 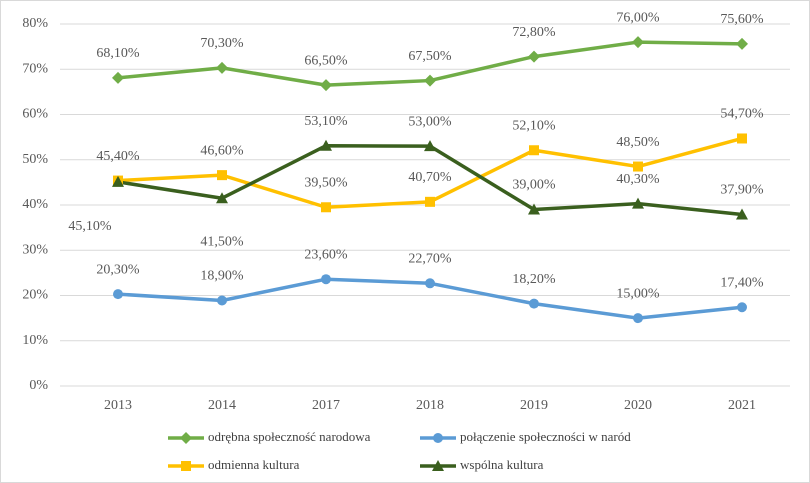 I want to click on data-label: 45,10%, so click(x=90, y=226).